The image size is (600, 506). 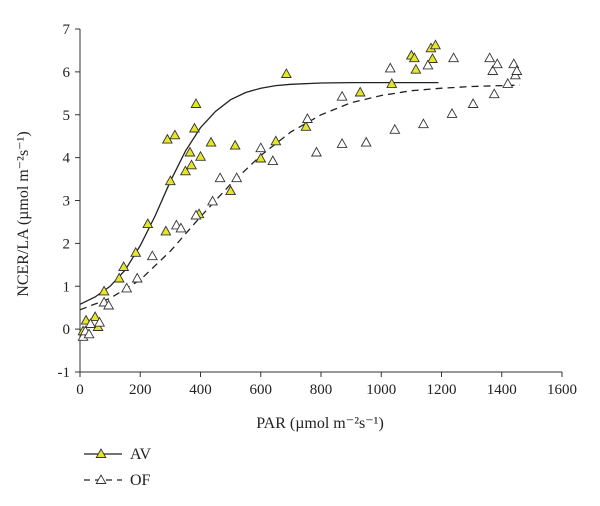 I want to click on y-tick-label: 0, so click(x=67, y=330).